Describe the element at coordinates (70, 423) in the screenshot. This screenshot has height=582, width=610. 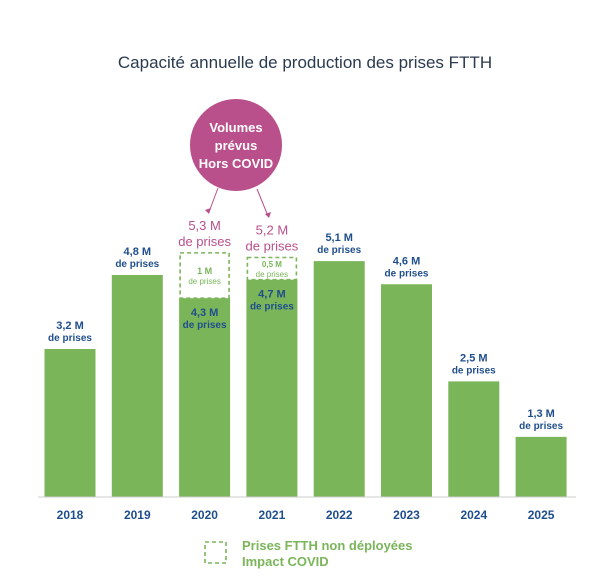
I see `bar-2018` at that location.